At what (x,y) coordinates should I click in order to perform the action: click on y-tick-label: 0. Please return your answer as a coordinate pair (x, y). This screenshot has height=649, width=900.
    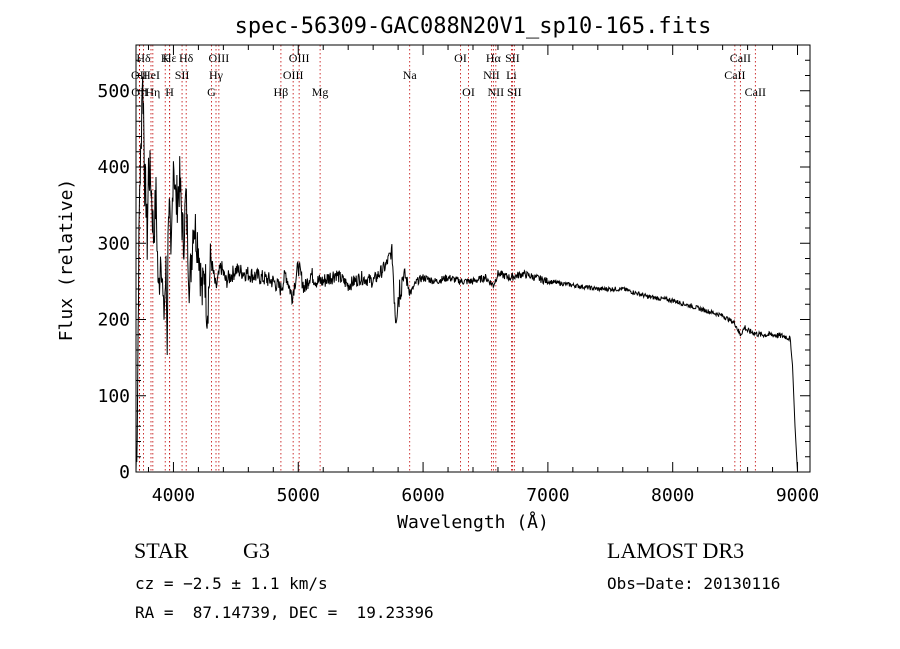
    Looking at the image, I should click on (124, 472).